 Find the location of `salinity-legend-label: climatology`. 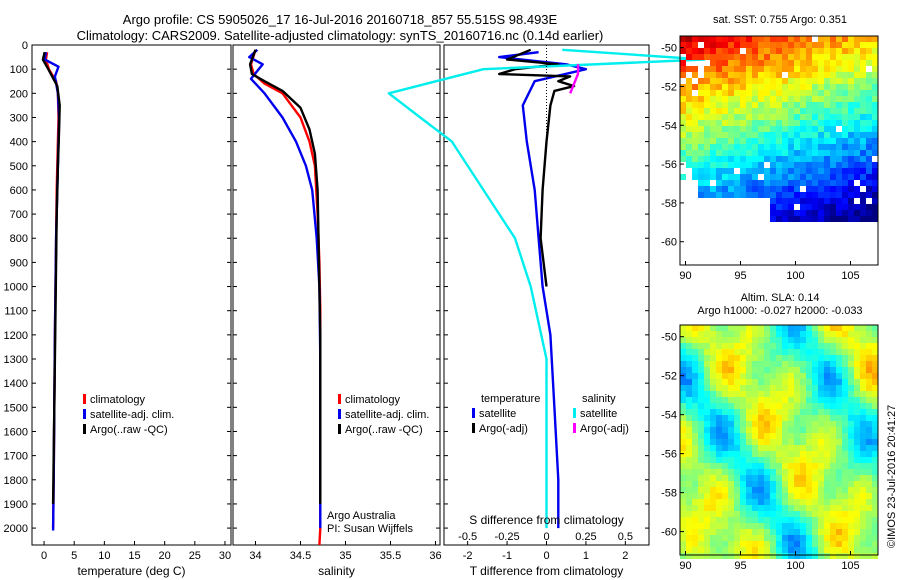

salinity-legend-label: climatology is located at coordinates (373, 400).